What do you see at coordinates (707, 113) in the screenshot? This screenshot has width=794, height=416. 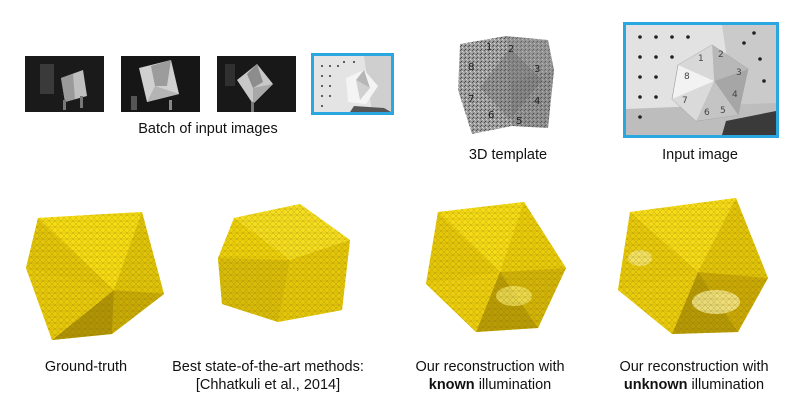 I see `input-number-6: 6` at bounding box center [707, 113].